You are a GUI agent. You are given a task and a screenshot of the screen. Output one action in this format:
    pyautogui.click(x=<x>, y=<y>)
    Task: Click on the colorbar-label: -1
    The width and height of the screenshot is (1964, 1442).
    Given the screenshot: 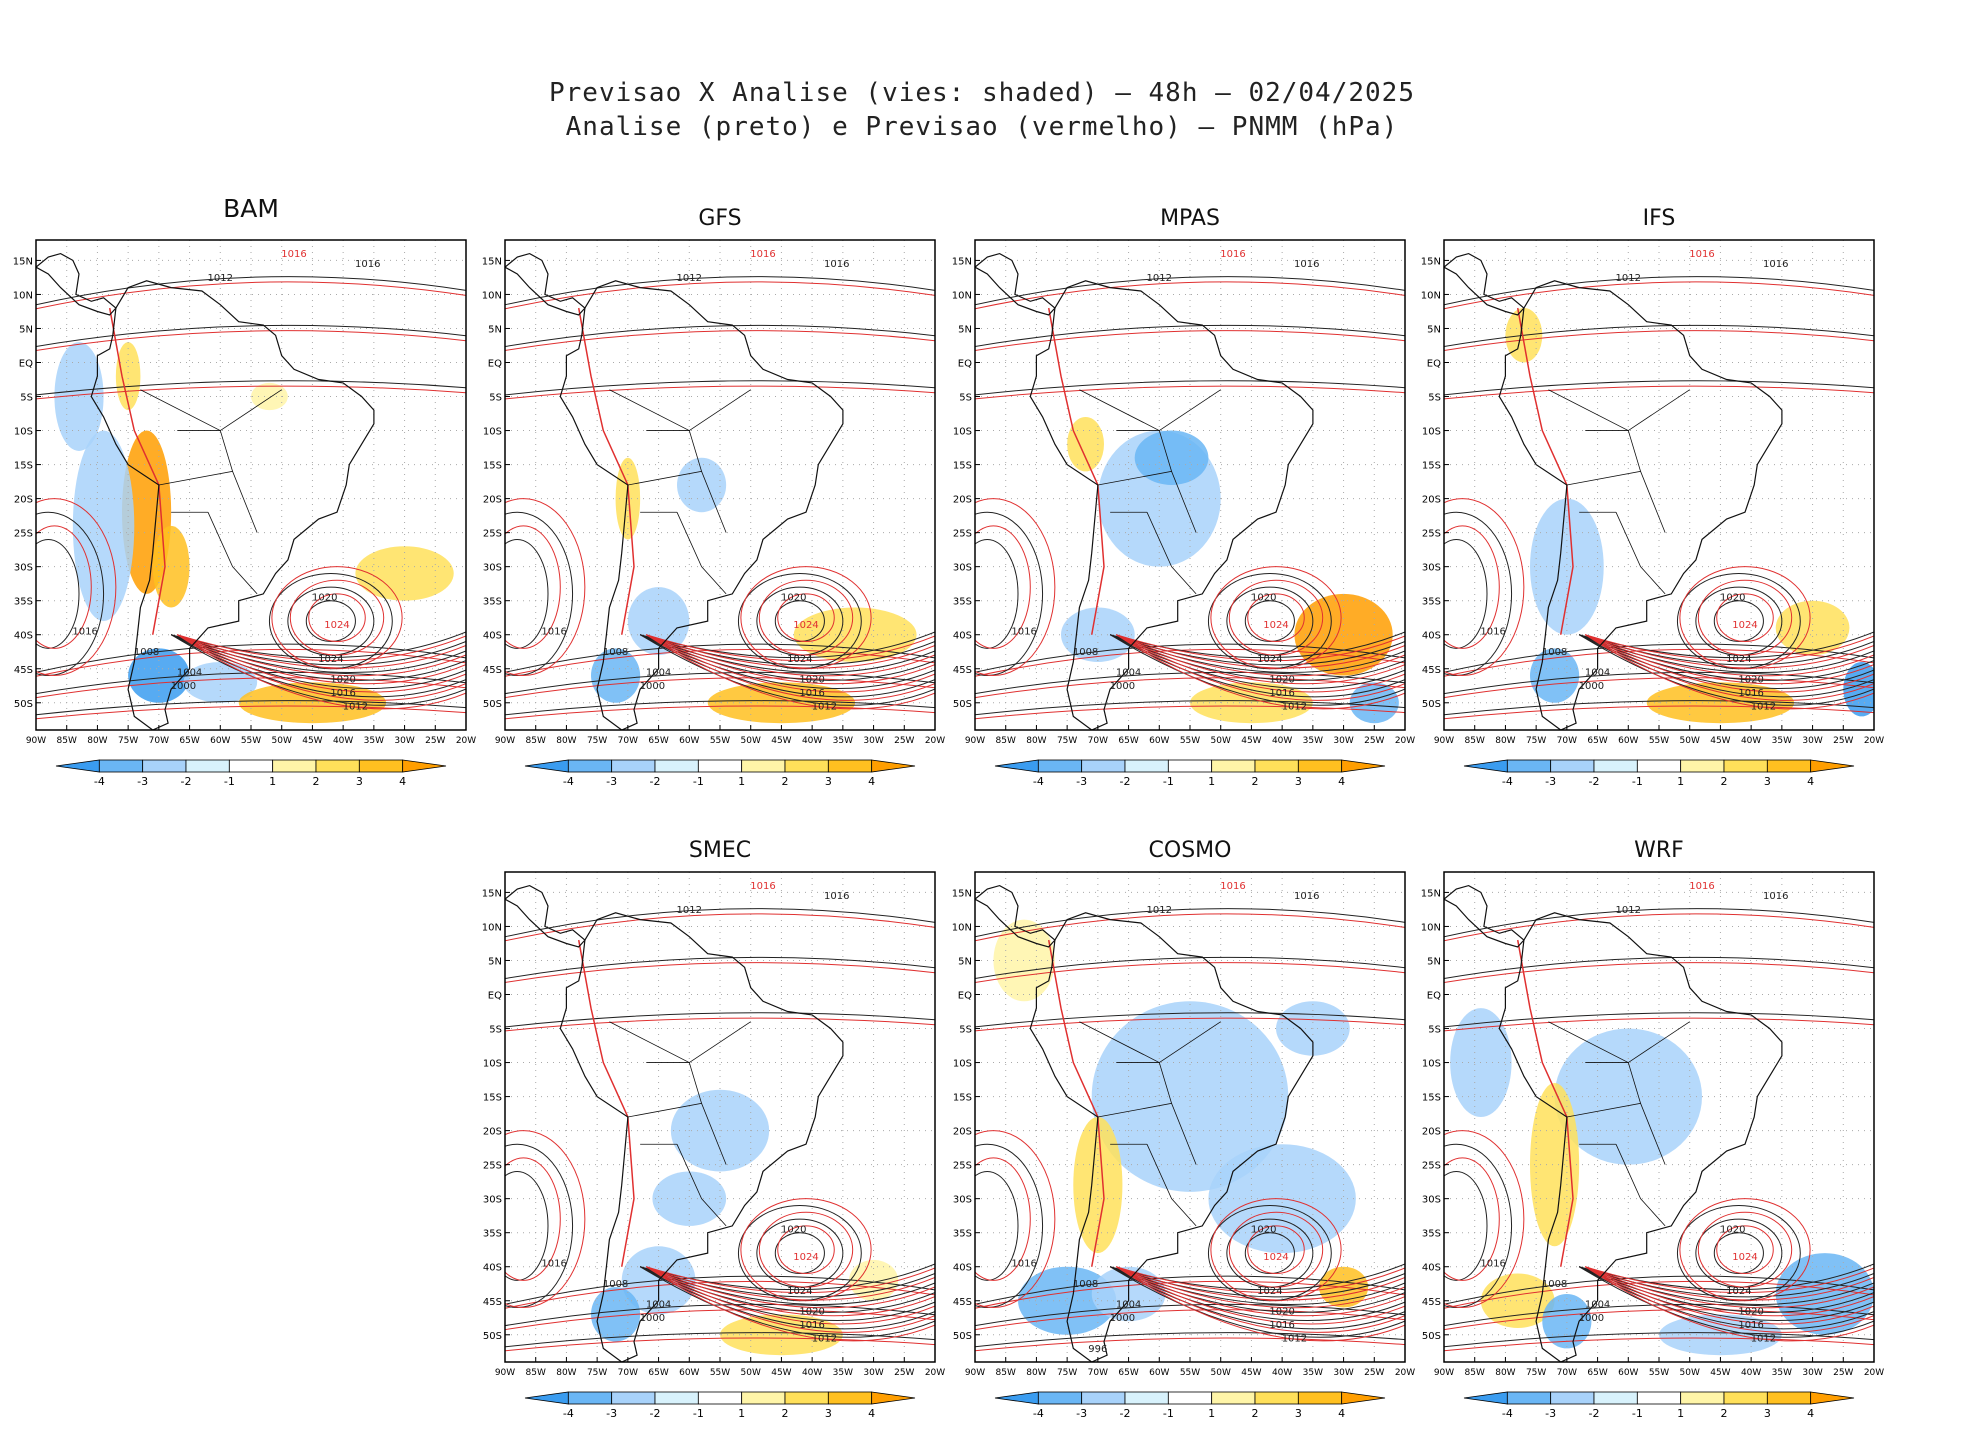 What is the action you would take?
    pyautogui.click(x=698, y=1413)
    